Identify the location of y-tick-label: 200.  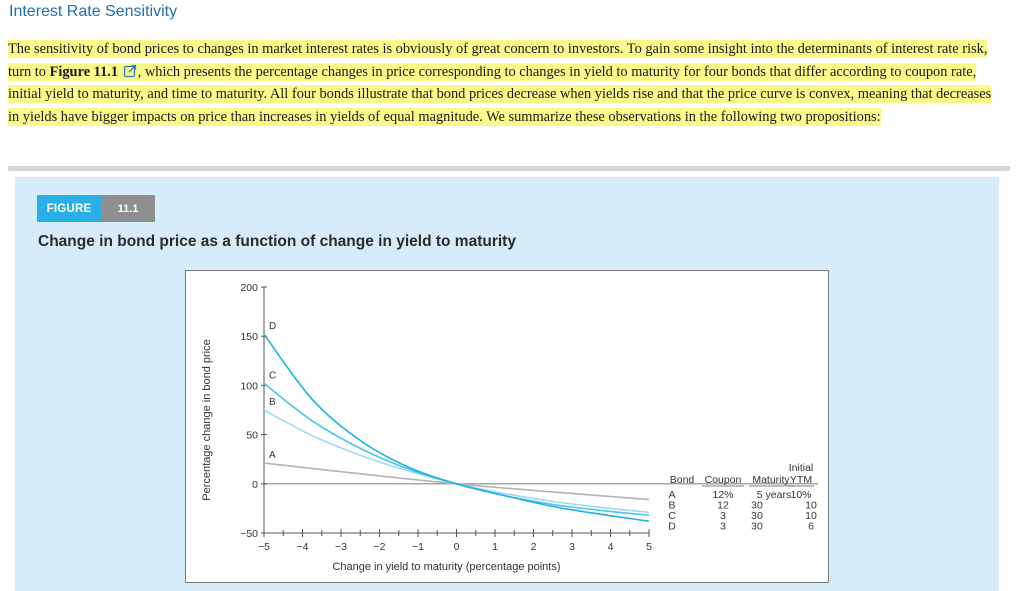
(249, 288).